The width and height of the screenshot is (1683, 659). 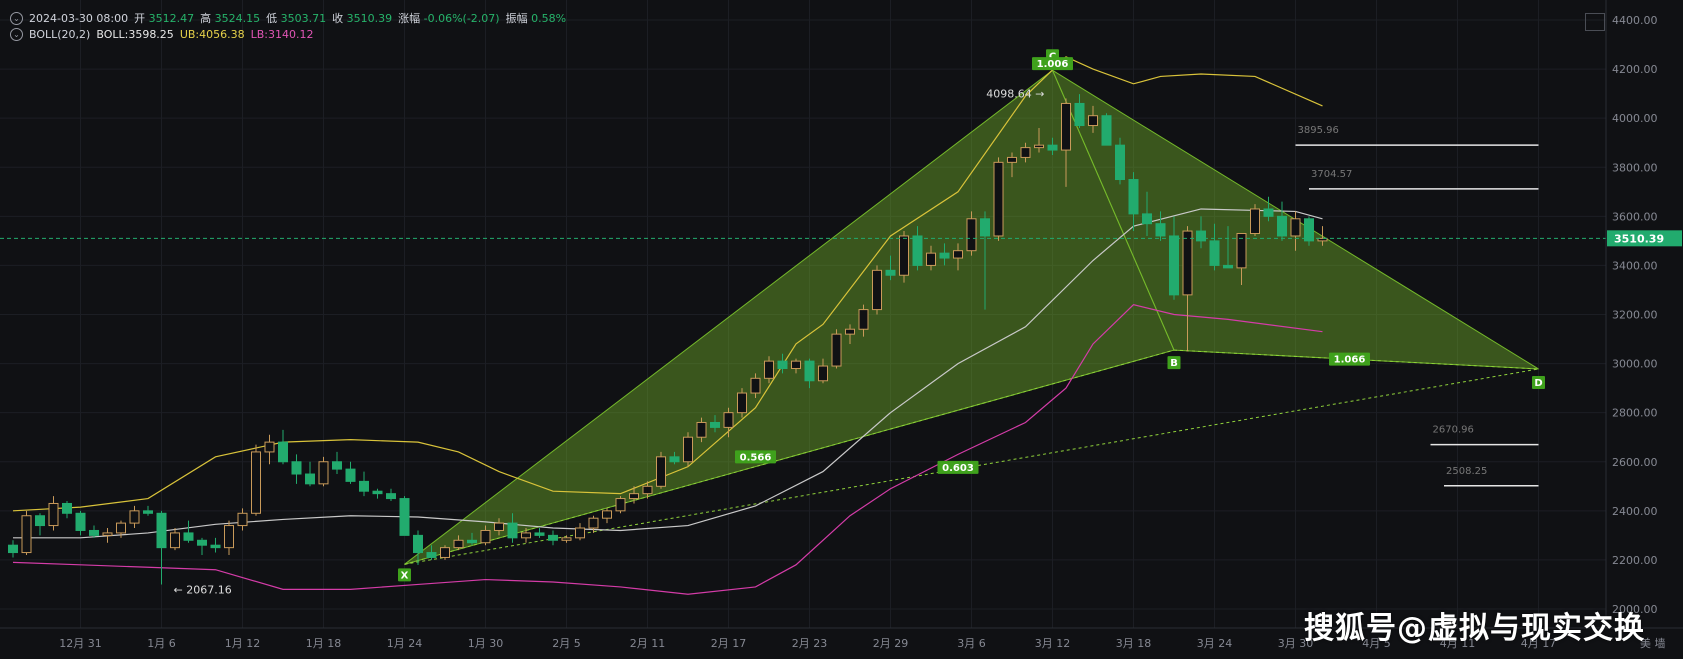 What do you see at coordinates (1635, 118) in the screenshot?
I see `y-tick-label: 4000.00` at bounding box center [1635, 118].